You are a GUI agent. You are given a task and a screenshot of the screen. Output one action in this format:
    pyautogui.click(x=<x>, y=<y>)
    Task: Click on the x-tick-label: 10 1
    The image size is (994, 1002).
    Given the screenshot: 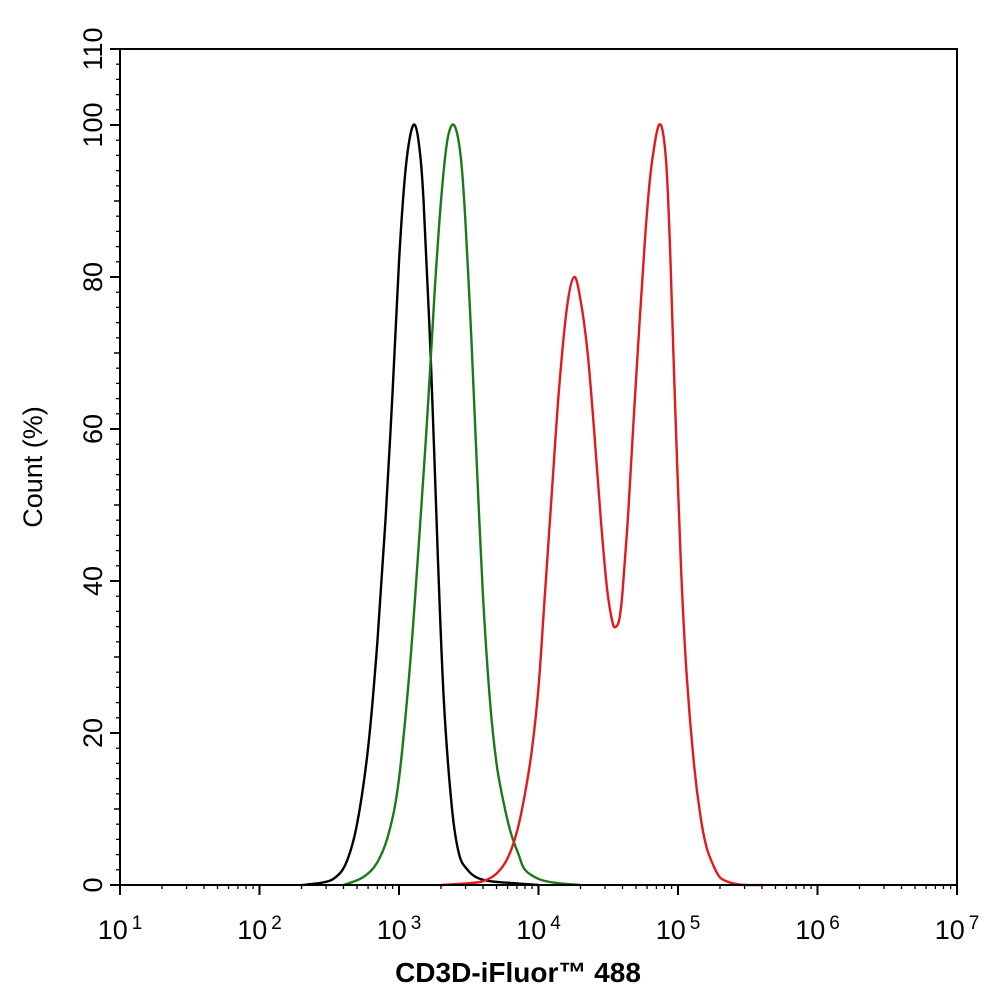 What is the action you would take?
    pyautogui.click(x=120, y=929)
    